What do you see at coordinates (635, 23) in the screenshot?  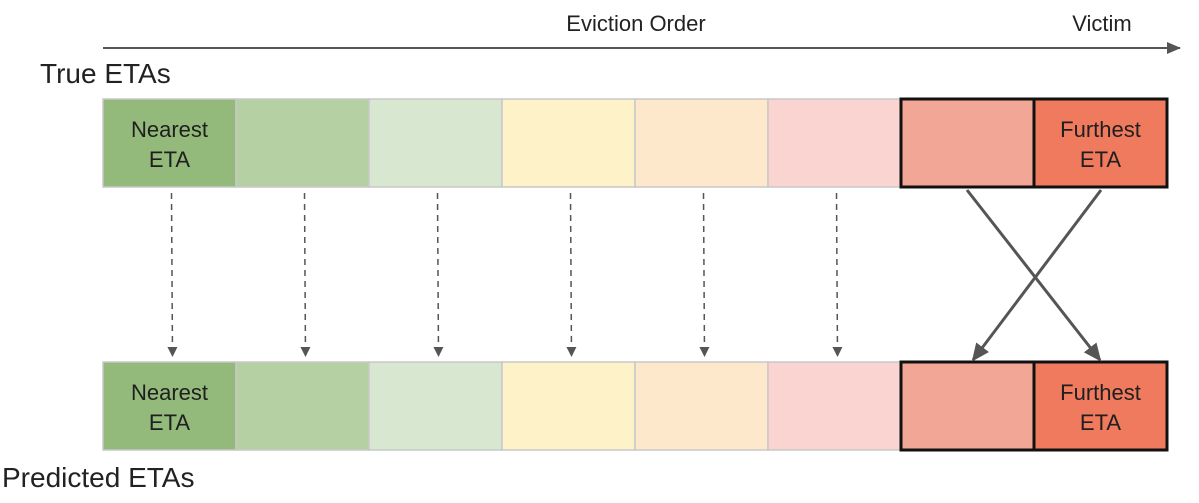 I see `eviction-order-label: Eviction Order` at bounding box center [635, 23].